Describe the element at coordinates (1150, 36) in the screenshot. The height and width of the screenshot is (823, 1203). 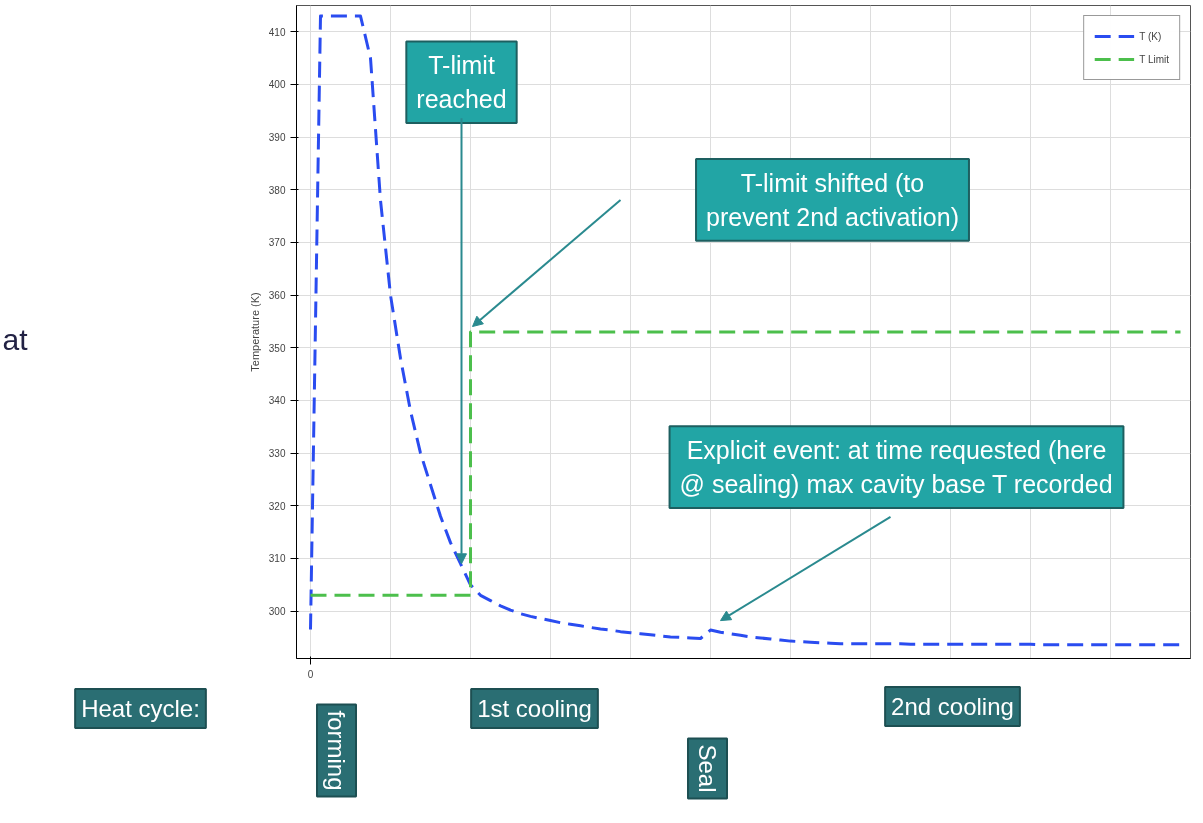
I see `legend-label: T (K)` at that location.